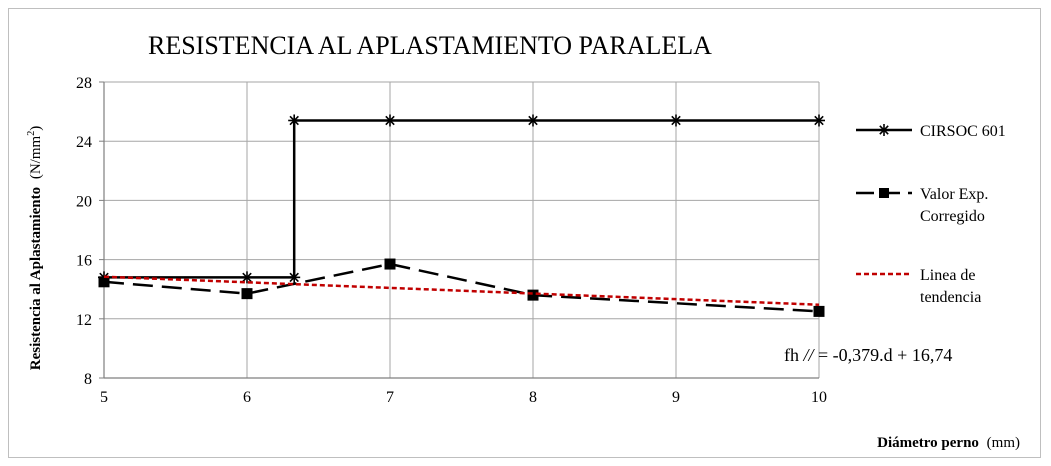  What do you see at coordinates (819, 397) in the screenshot?
I see `x-tick-label: 10` at bounding box center [819, 397].